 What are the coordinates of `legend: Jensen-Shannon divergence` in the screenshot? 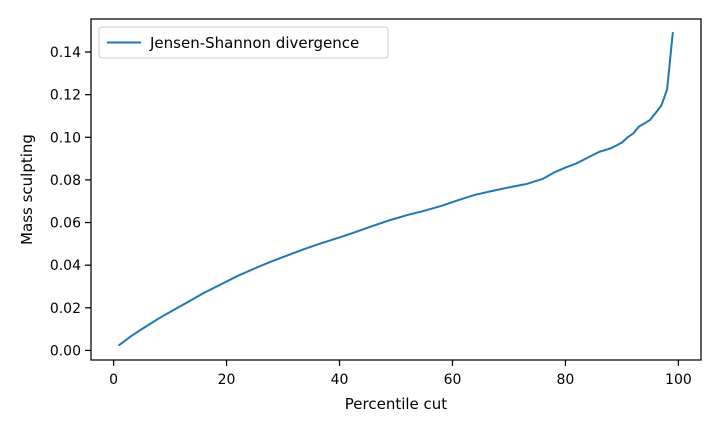 It's located at (243, 42).